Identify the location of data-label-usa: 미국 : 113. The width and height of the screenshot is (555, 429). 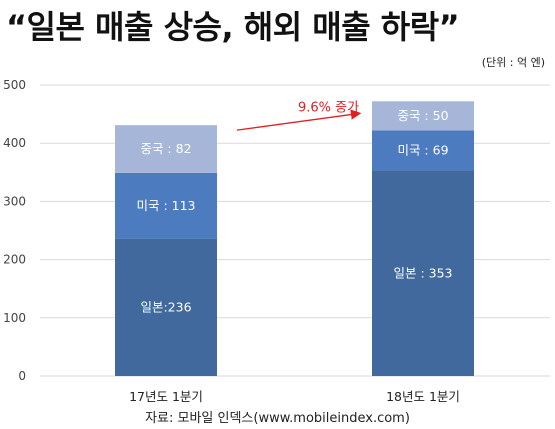
(165, 205).